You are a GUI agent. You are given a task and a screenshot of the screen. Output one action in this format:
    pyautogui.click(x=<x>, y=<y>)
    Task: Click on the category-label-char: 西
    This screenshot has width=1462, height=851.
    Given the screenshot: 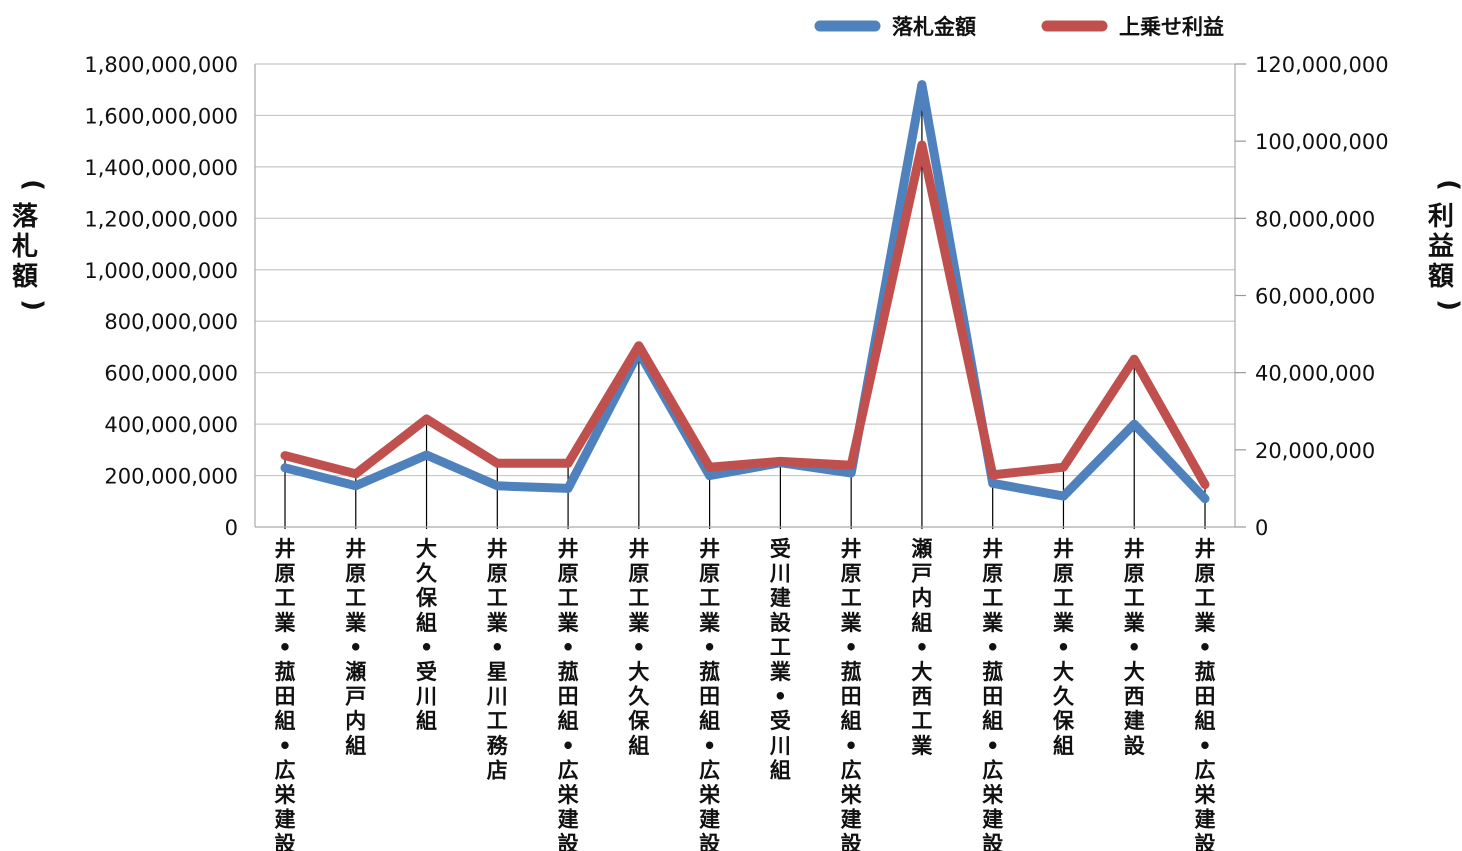 What is the action you would take?
    pyautogui.click(x=921, y=697)
    